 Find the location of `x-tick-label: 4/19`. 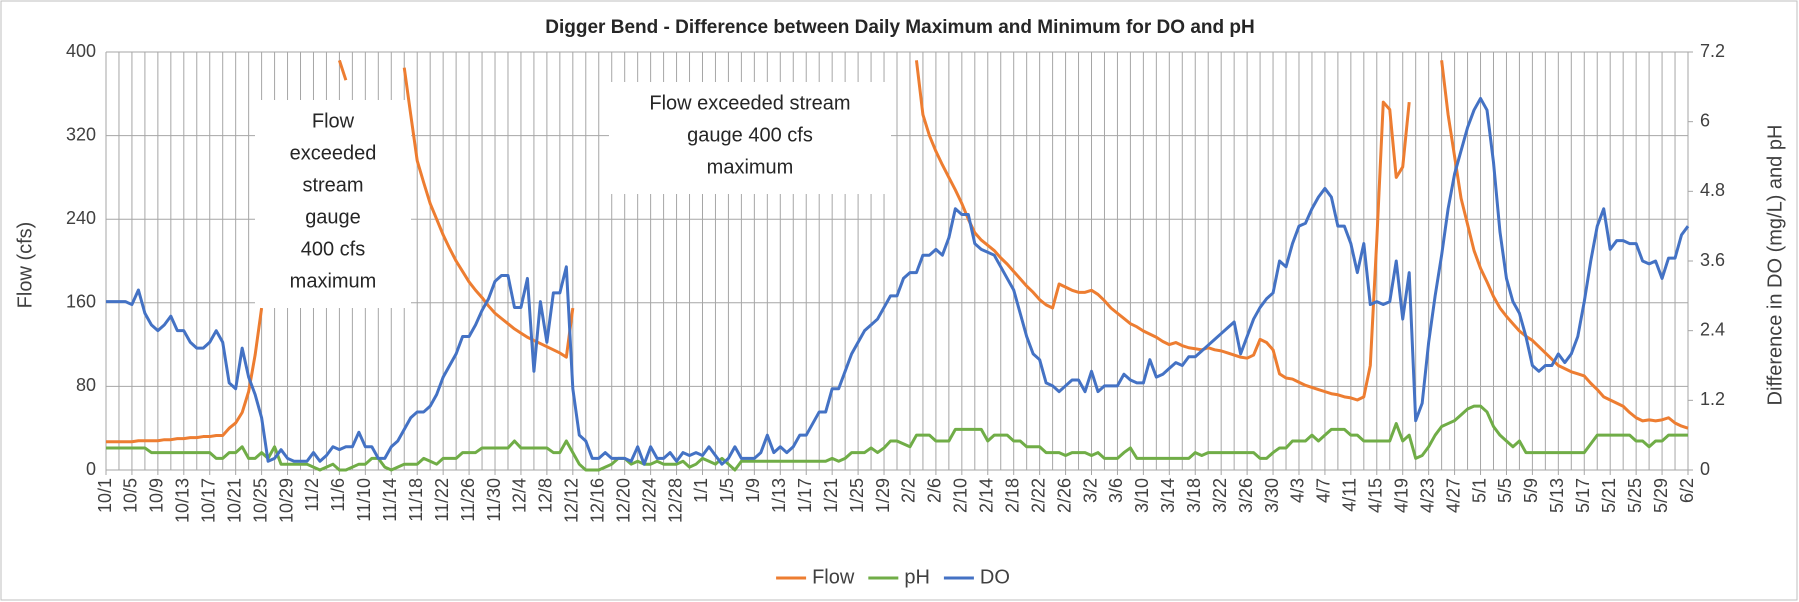

x-tick-label: 4/19 is located at coordinates (1401, 495).